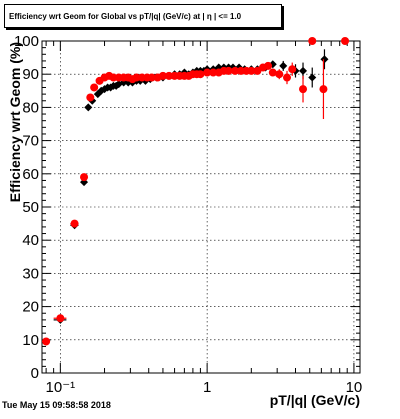 The image size is (400, 419). Describe the element at coordinates (30, 240) in the screenshot. I see `y-tick-label: 40` at that location.